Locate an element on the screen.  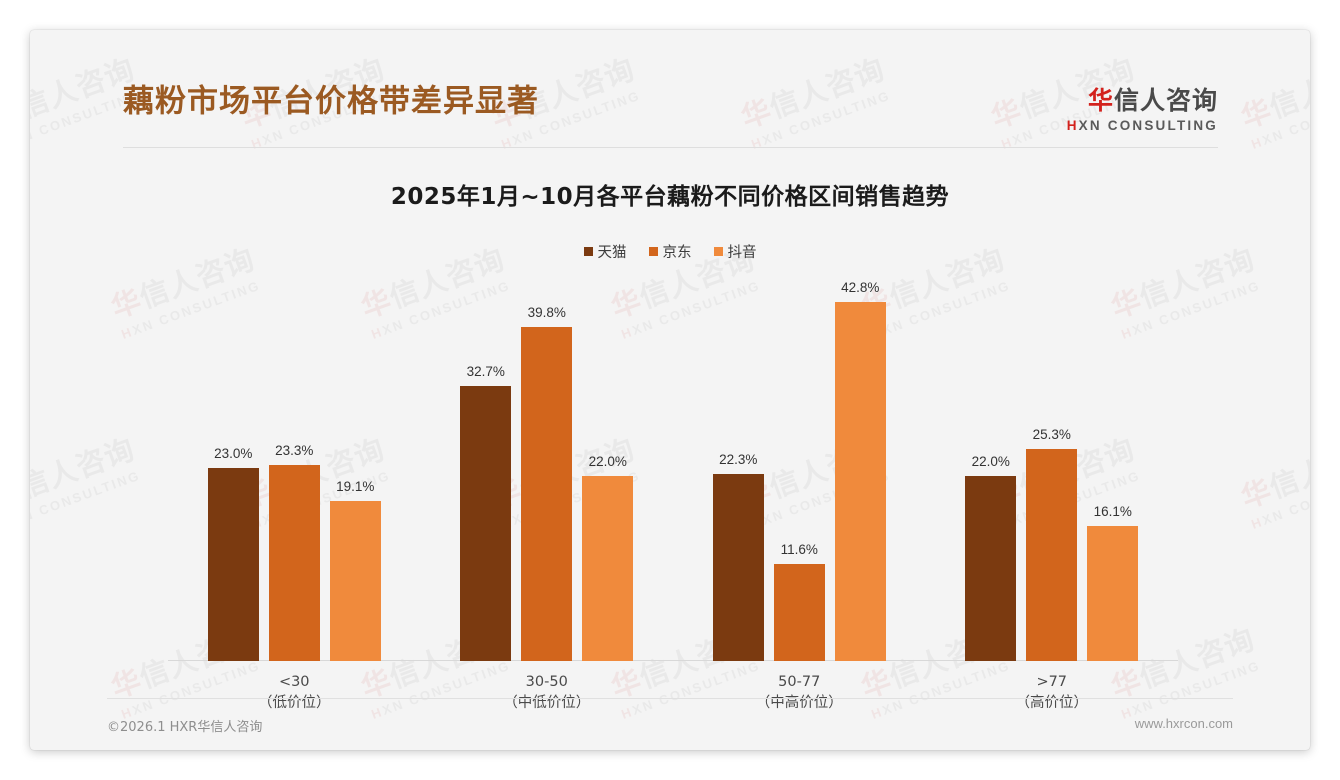
bar-京东->77: 25.3% is located at coordinates (1052, 459).